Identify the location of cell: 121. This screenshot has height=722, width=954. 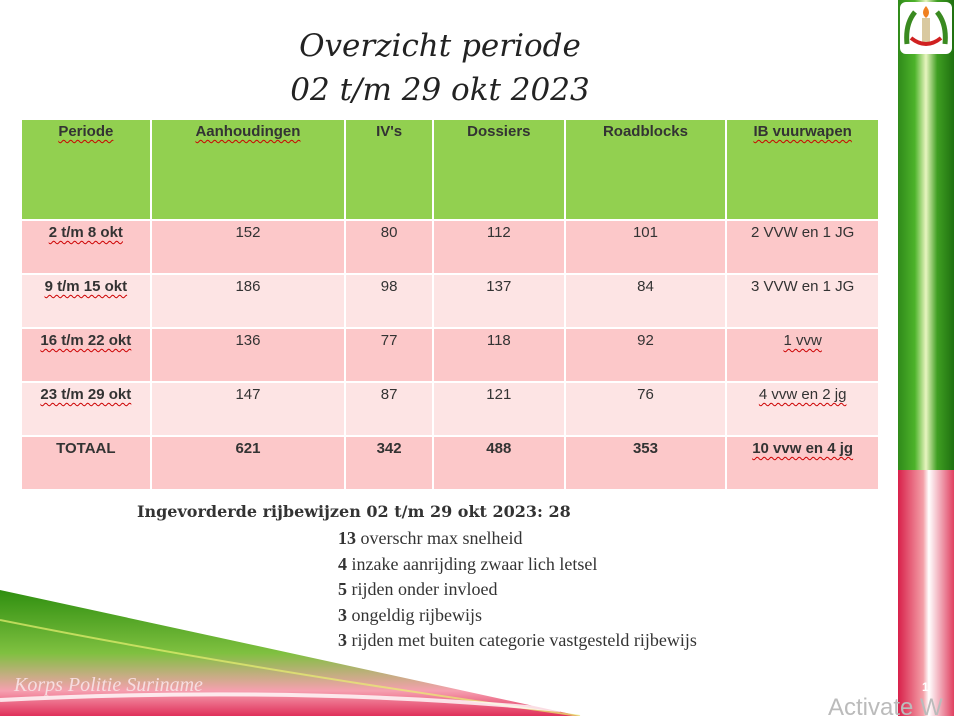
(498, 409).